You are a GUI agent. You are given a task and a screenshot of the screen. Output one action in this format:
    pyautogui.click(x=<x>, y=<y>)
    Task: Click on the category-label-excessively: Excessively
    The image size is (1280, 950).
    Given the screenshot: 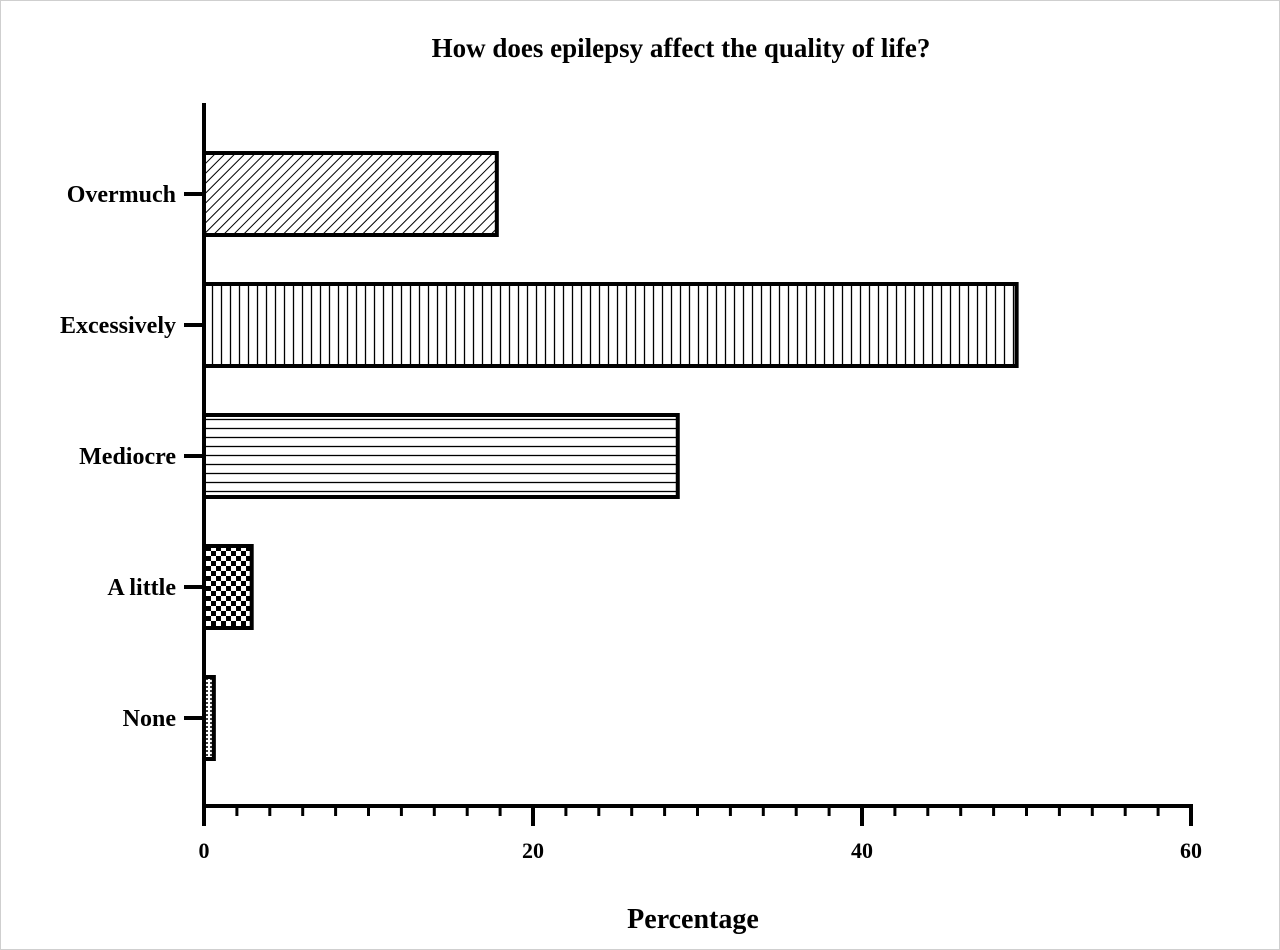 What is the action you would take?
    pyautogui.click(x=118, y=326)
    